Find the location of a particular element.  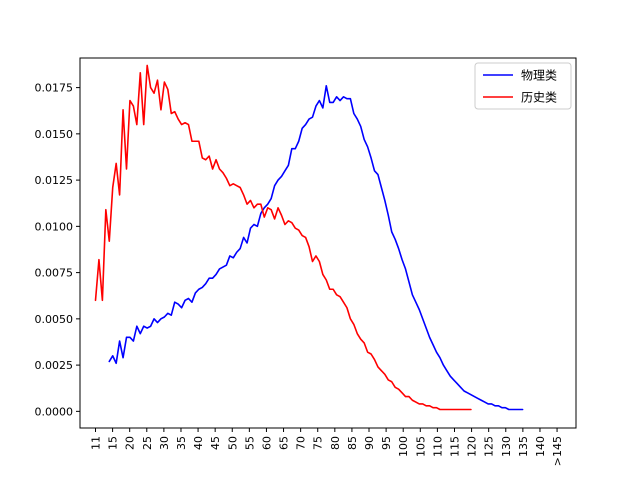

y-tick-label: 0.0050 is located at coordinates (54, 319).